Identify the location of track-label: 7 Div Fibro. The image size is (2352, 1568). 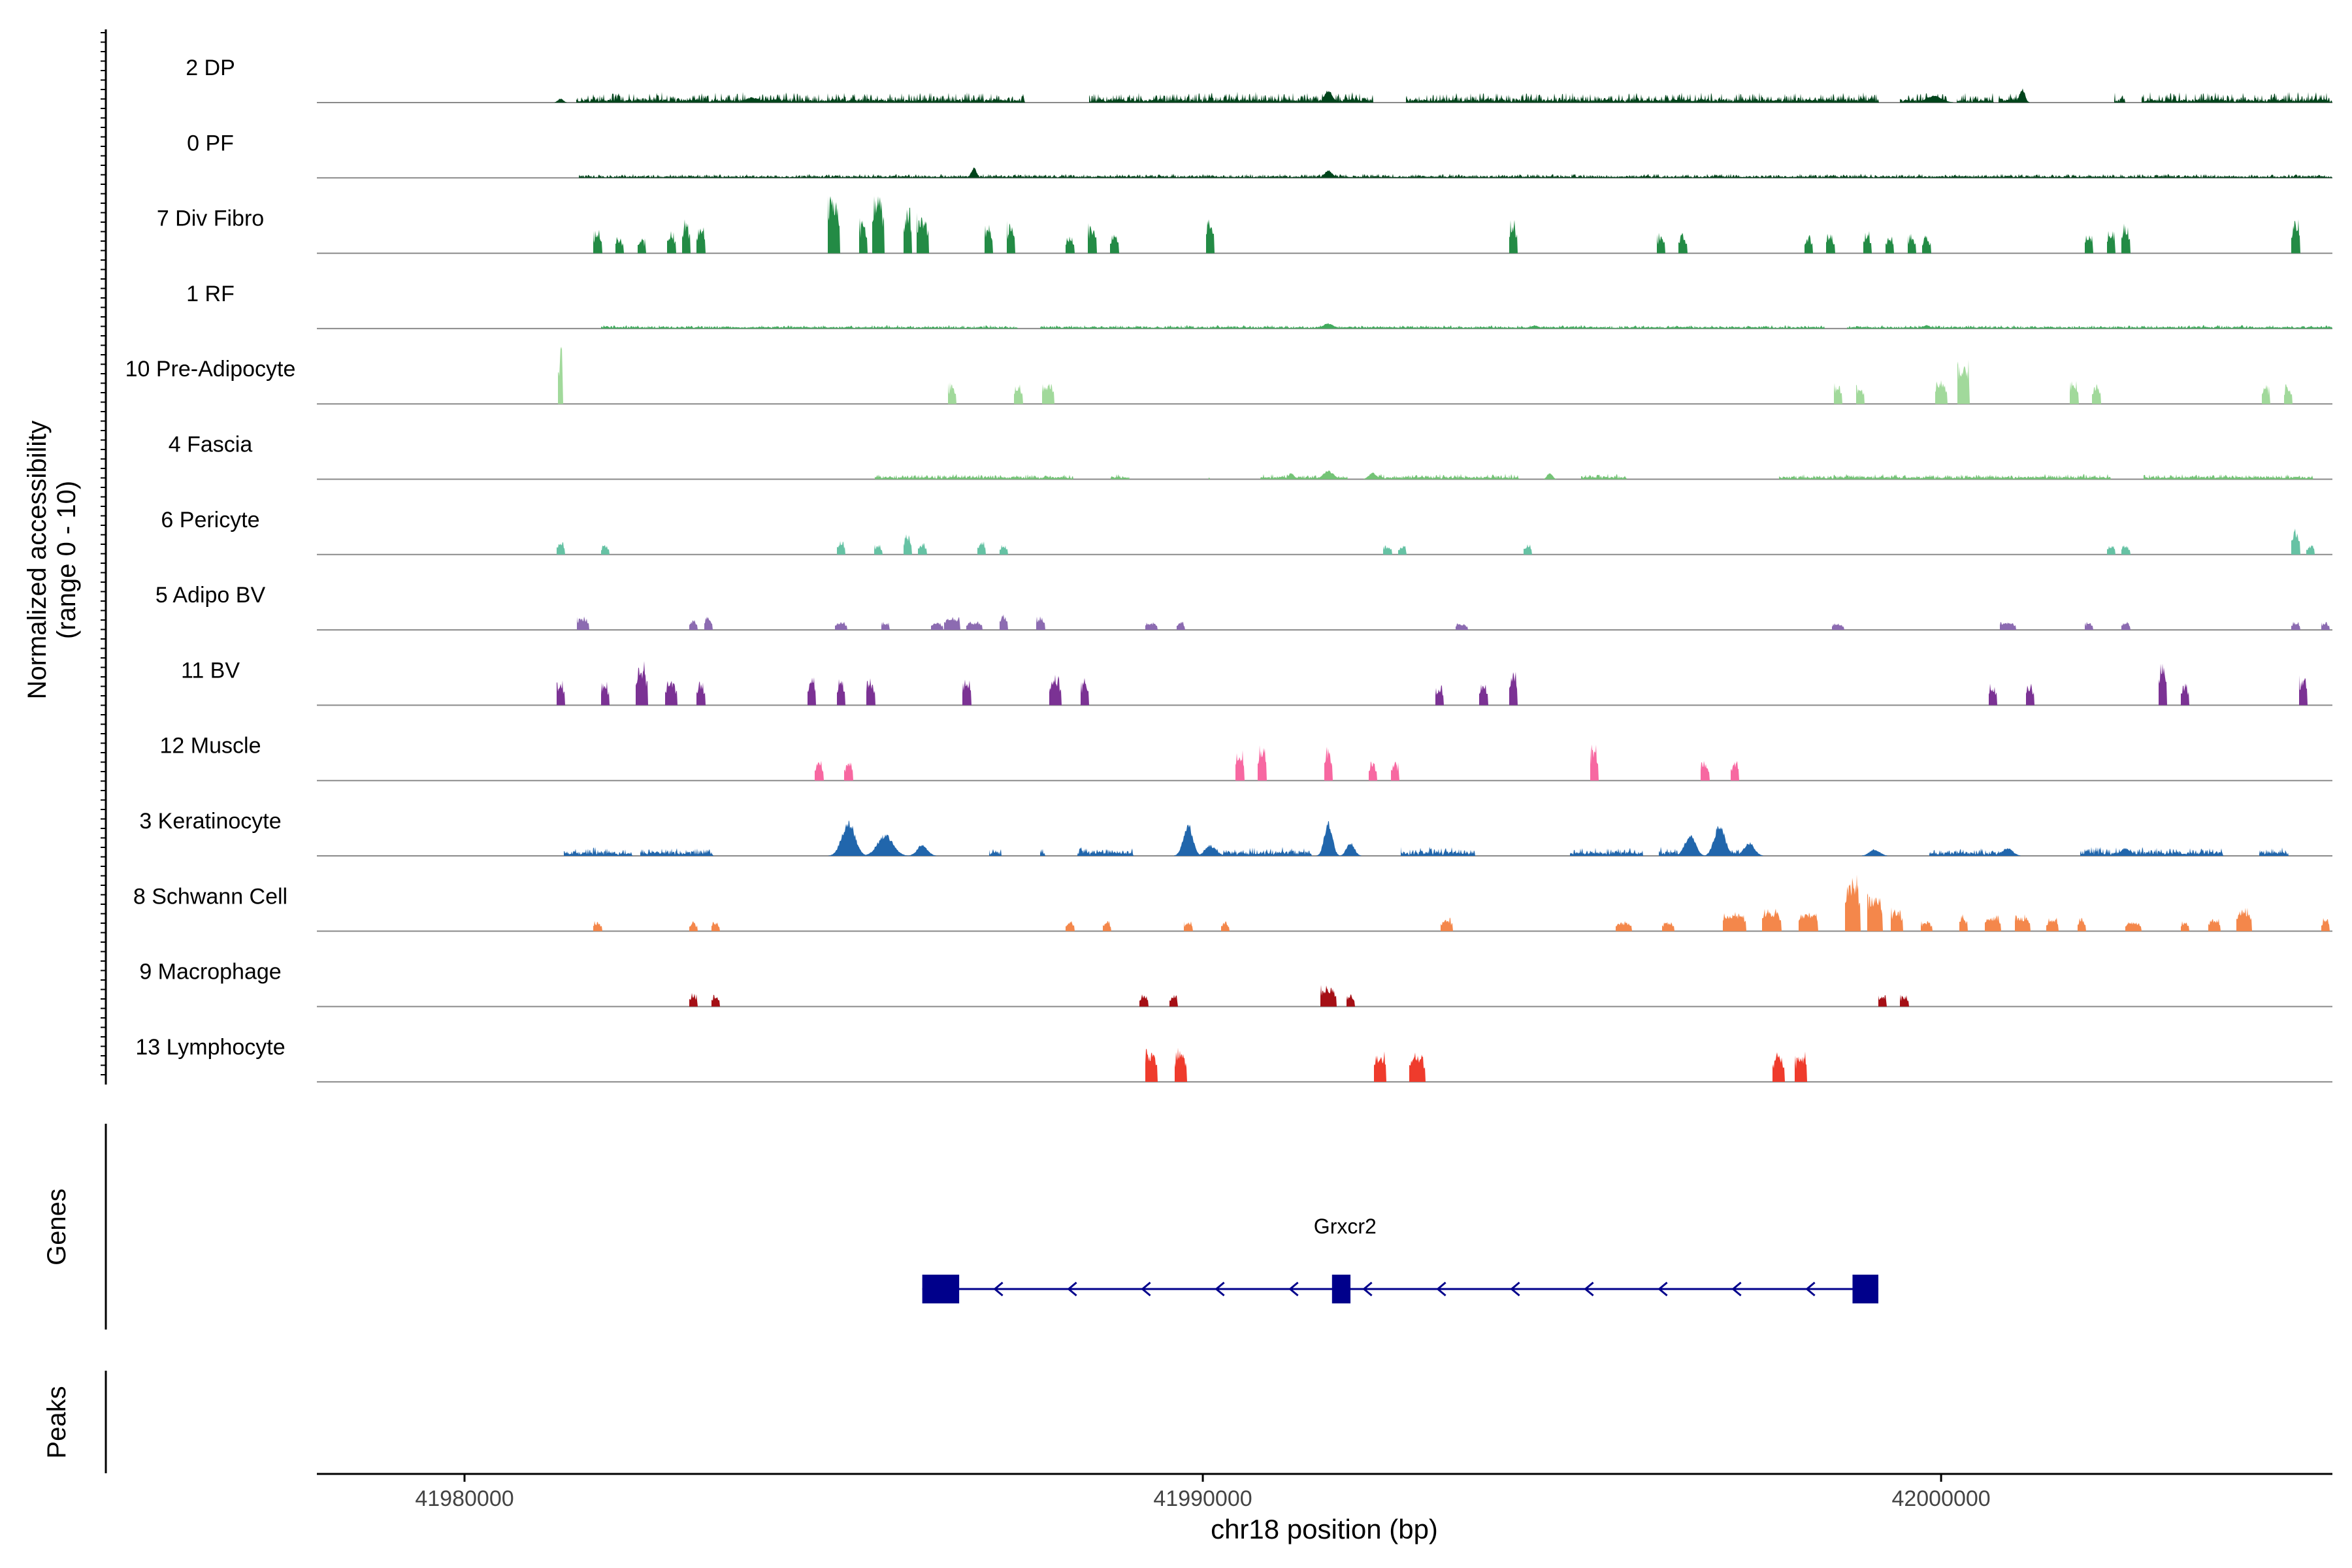
(210, 218).